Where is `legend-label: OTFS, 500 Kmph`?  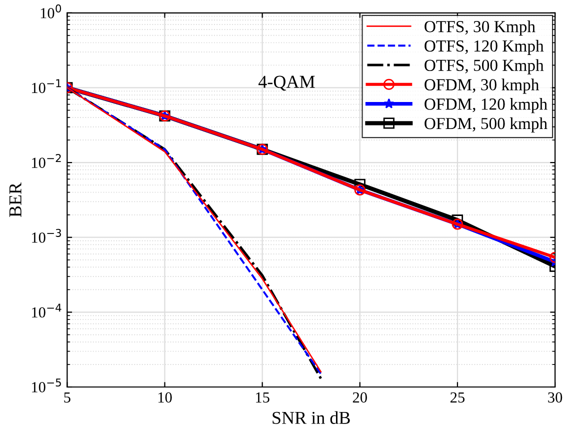
legend-label: OTFS, 500 Kmph is located at coordinates (484, 66).